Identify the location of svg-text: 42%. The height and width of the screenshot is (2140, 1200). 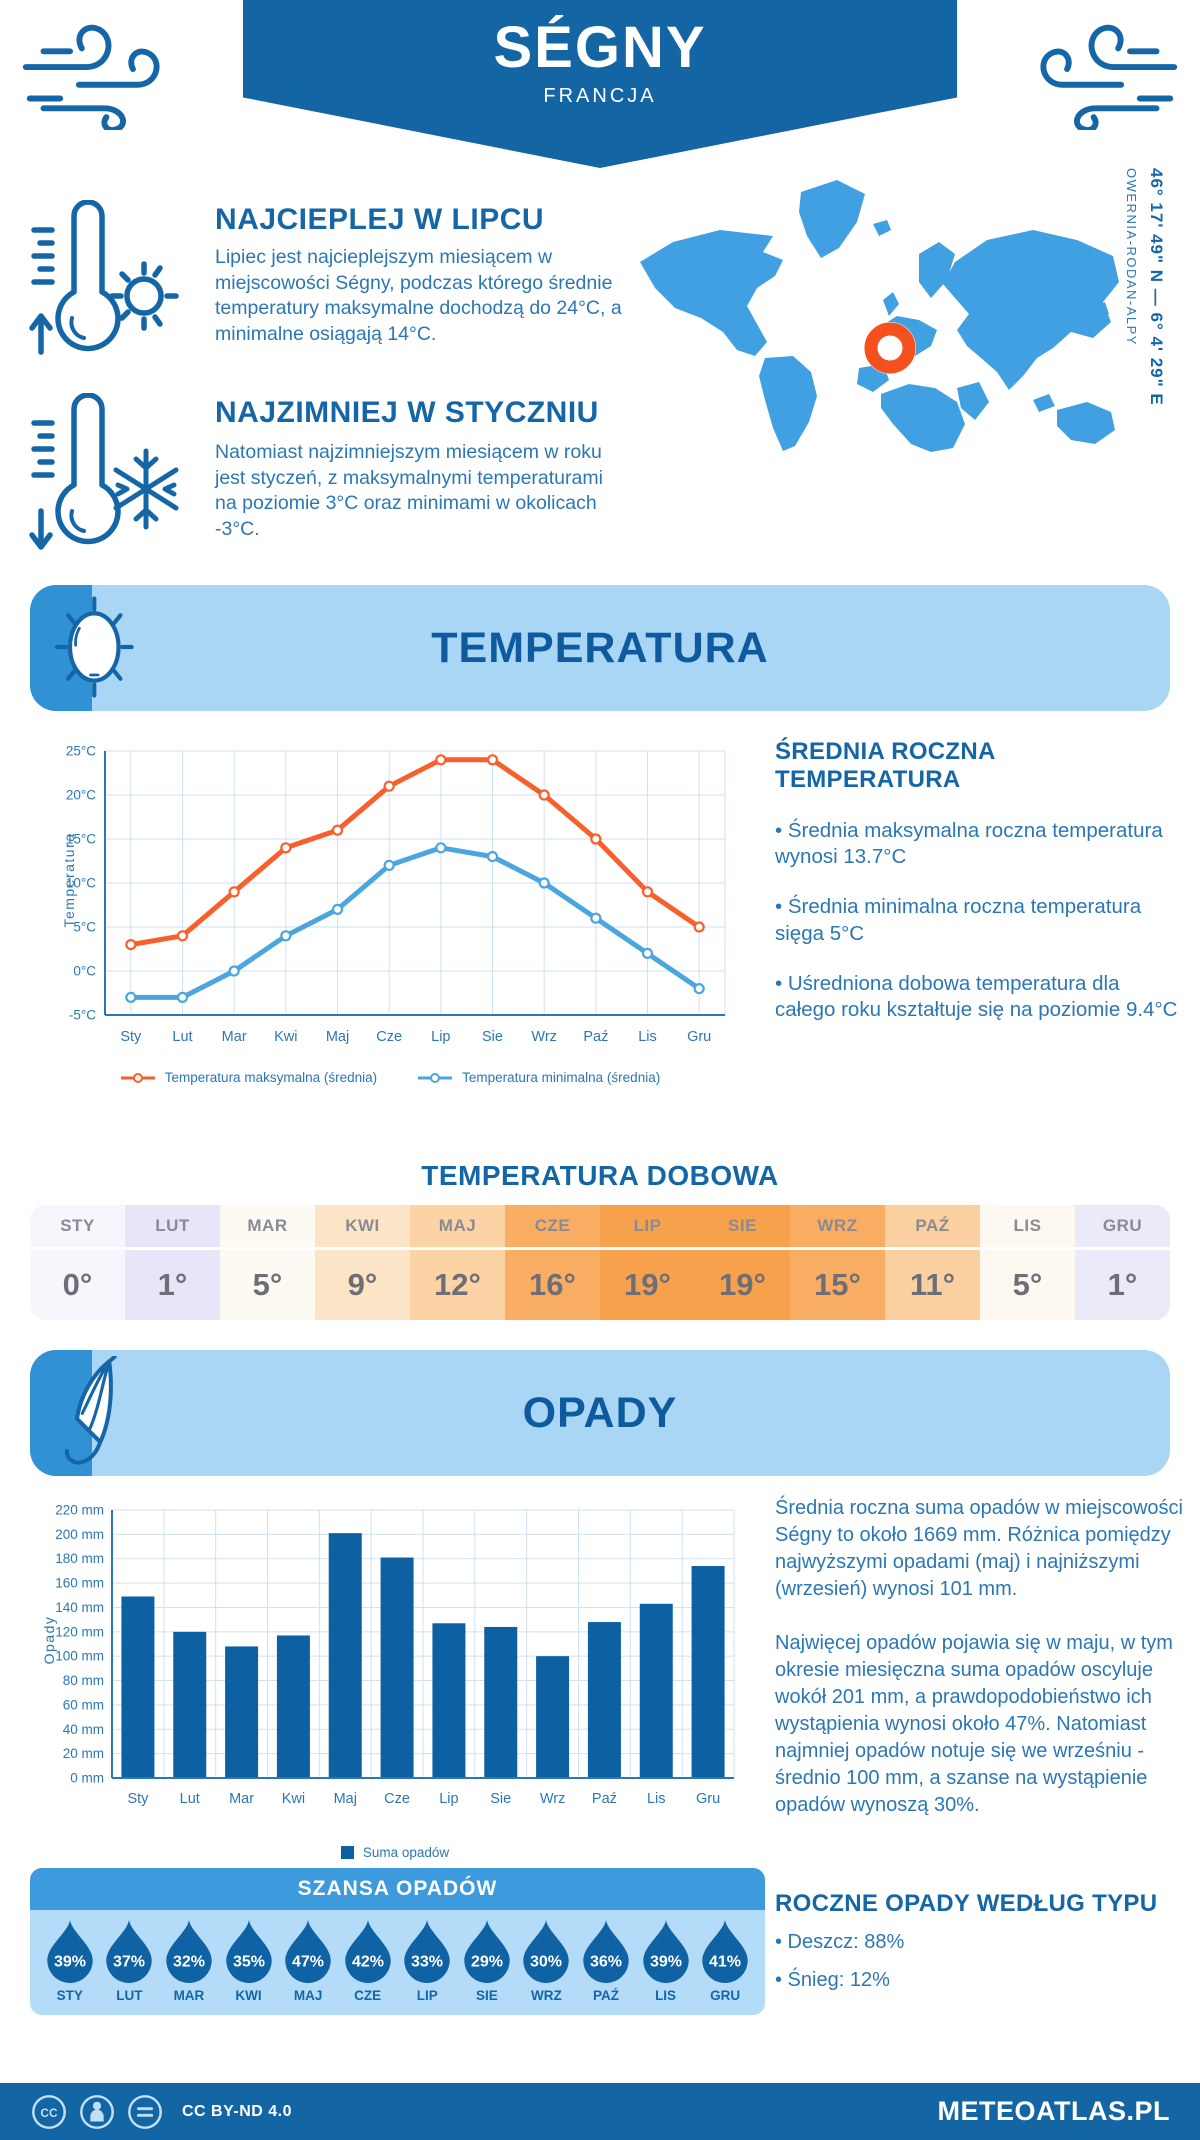
(368, 1961).